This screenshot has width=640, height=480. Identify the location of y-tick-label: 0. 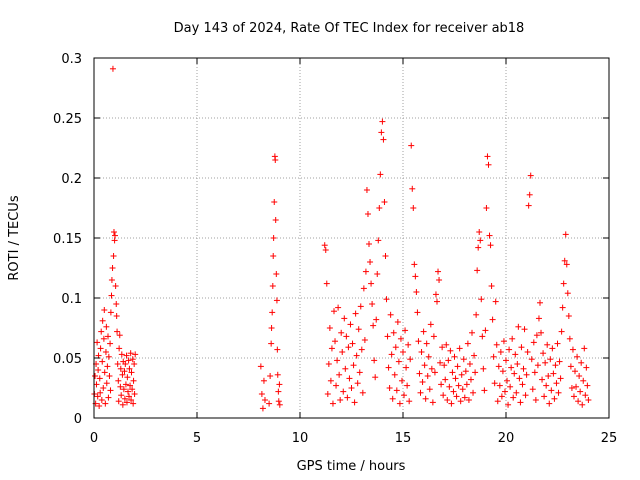
(78, 419).